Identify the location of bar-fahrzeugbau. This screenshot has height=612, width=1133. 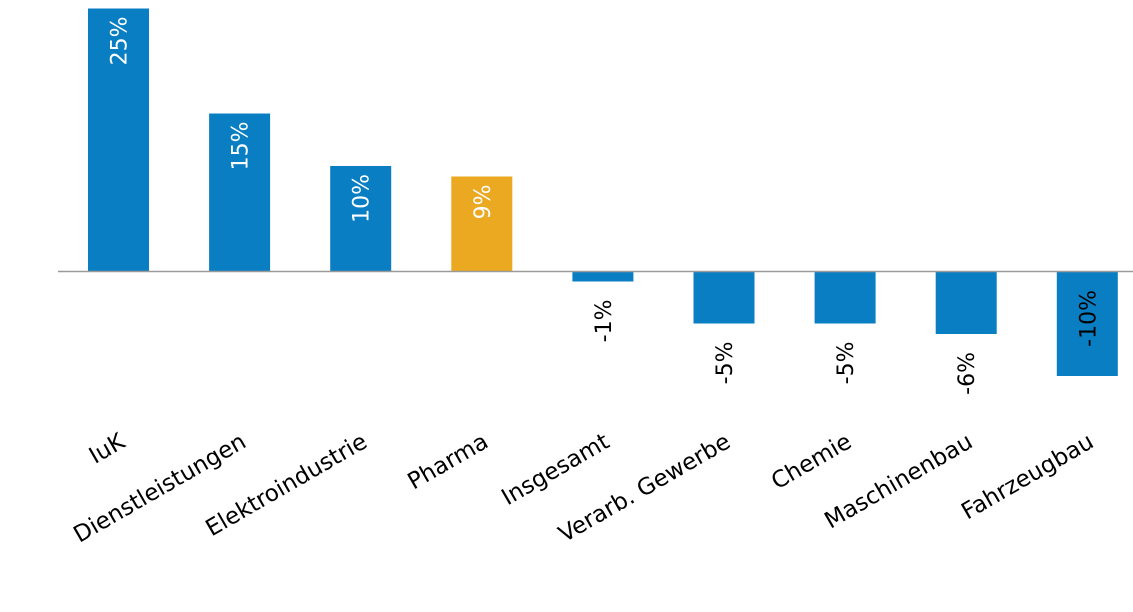
(1087, 323).